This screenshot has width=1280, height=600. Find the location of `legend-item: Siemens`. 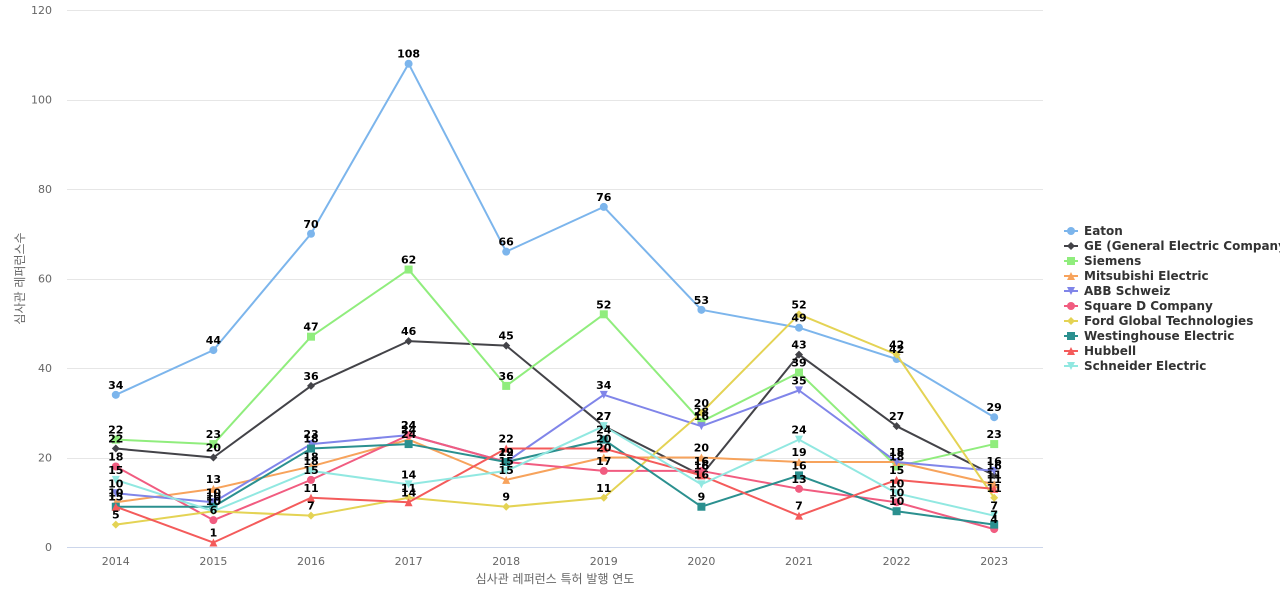

legend-item: Siemens is located at coordinates (1102, 261).